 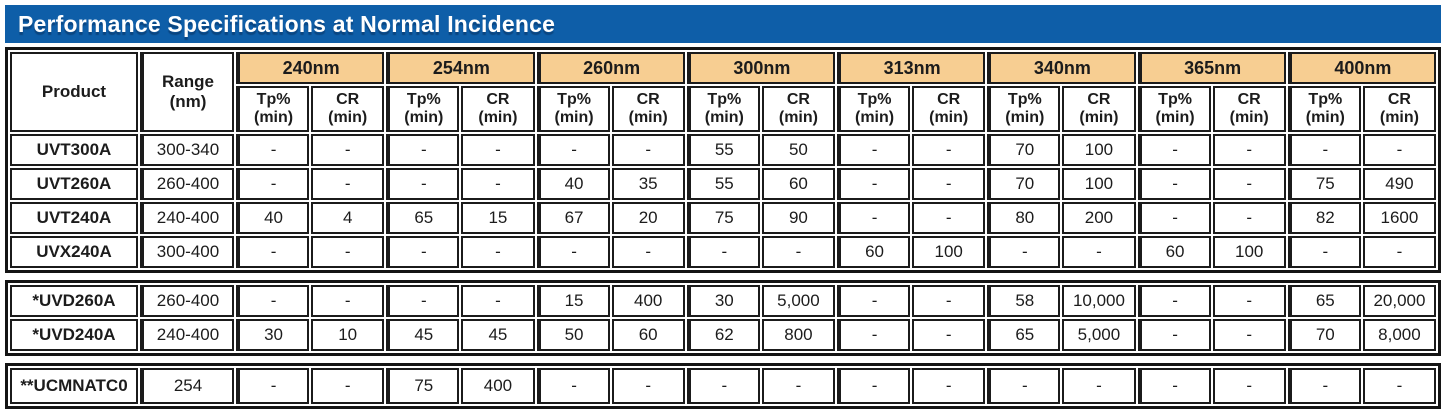 What do you see at coordinates (348, 218) in the screenshot?
I see `value-cell: 4` at bounding box center [348, 218].